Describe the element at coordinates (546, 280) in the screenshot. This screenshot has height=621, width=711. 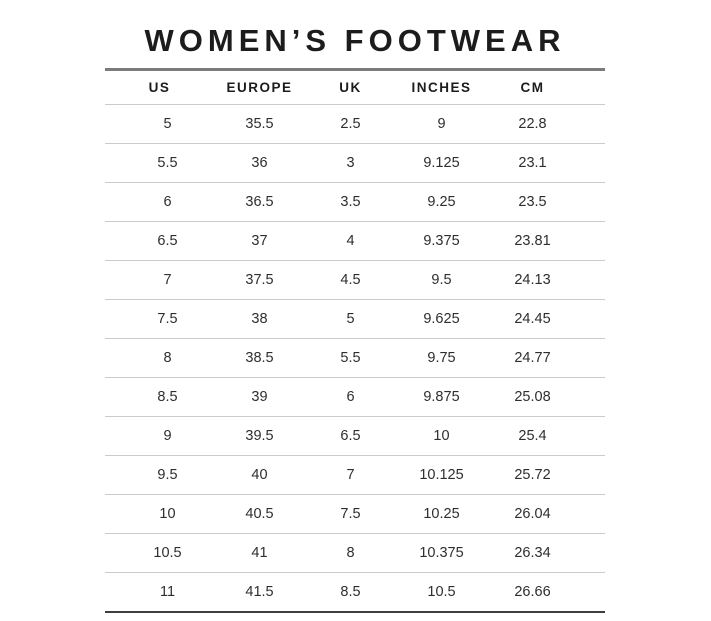
I see `table-cell-cm: 24.13` at that location.